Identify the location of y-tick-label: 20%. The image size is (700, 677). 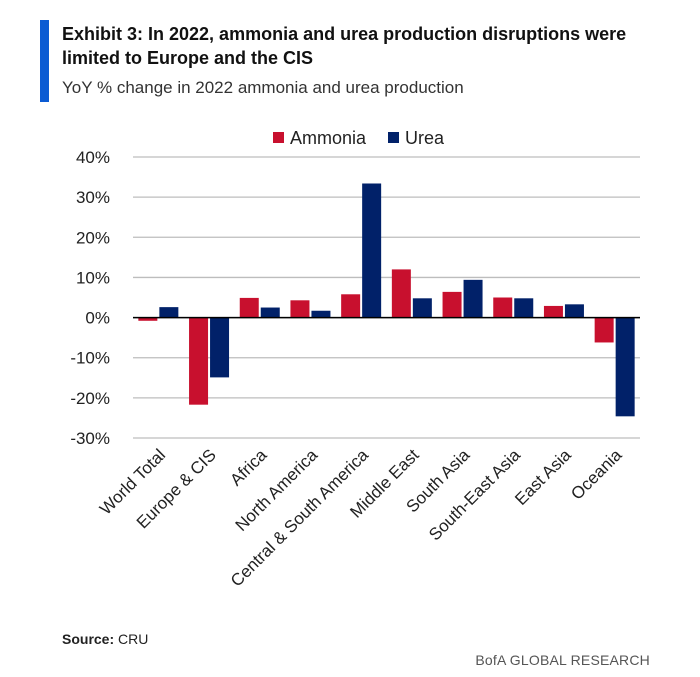
(93, 237).